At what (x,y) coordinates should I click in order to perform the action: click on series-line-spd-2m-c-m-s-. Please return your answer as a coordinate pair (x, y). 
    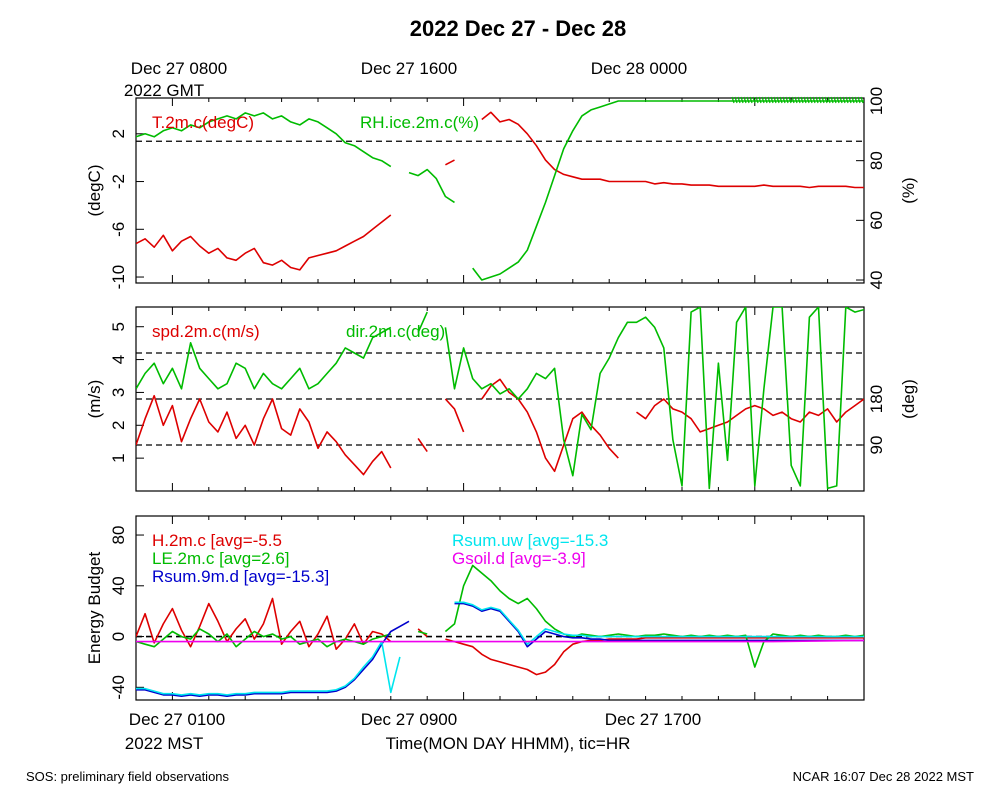
    Looking at the image, I should click on (500, 427).